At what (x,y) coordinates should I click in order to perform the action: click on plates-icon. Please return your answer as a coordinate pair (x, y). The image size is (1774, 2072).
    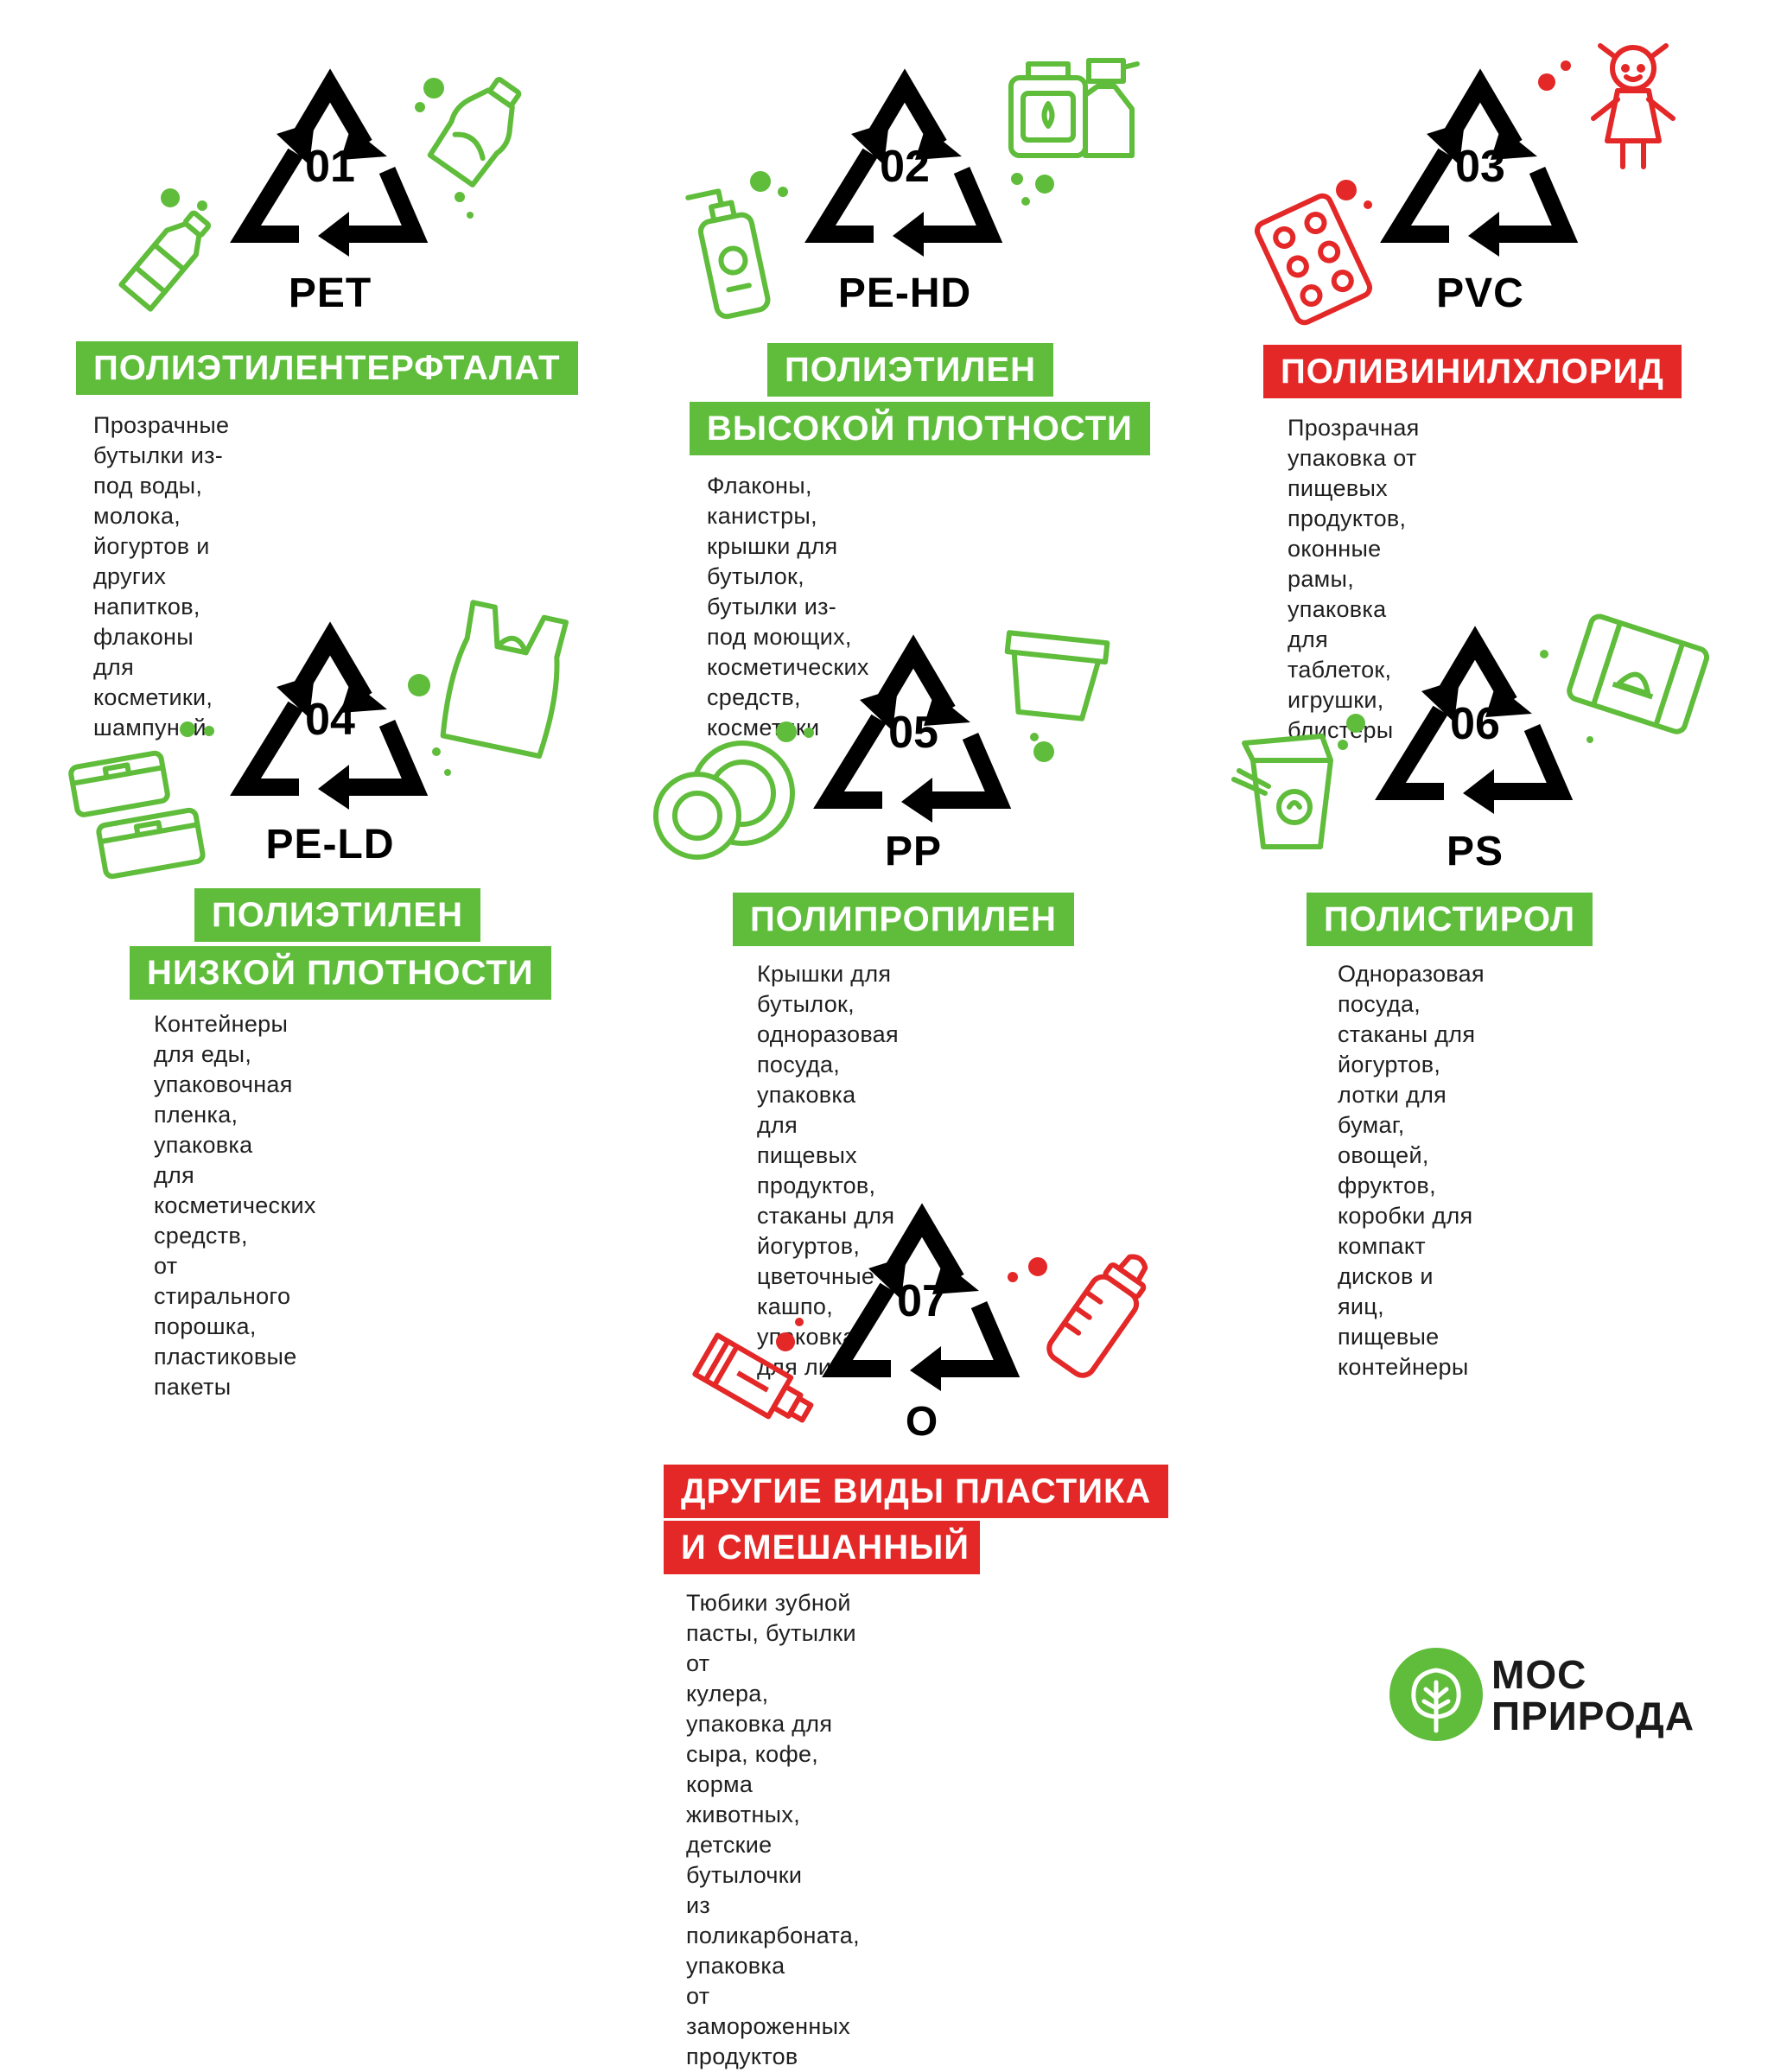
    Looking at the image, I should click on (724, 800).